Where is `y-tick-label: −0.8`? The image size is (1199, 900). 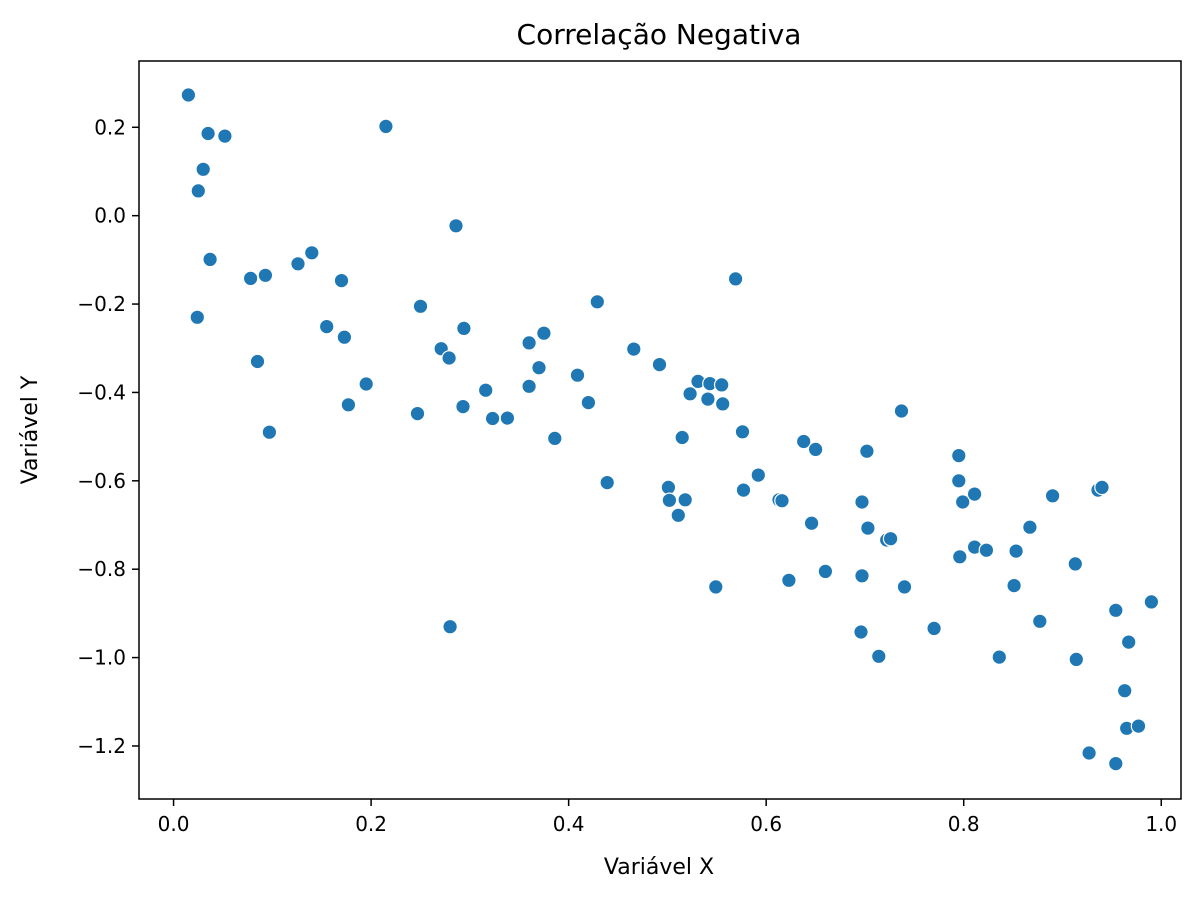 y-tick-label: −0.8 is located at coordinates (101, 569).